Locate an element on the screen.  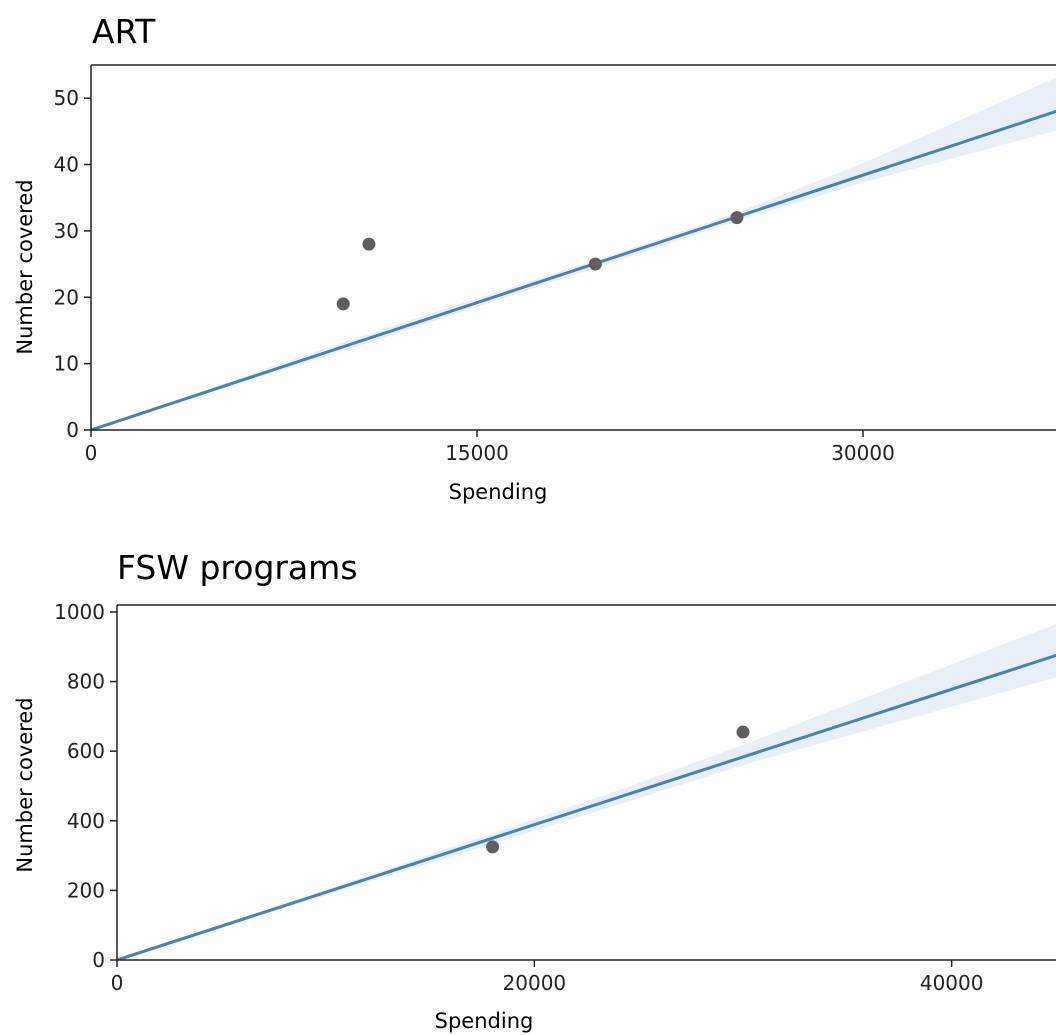
y-tick-label: 1000 is located at coordinates (79, 612).